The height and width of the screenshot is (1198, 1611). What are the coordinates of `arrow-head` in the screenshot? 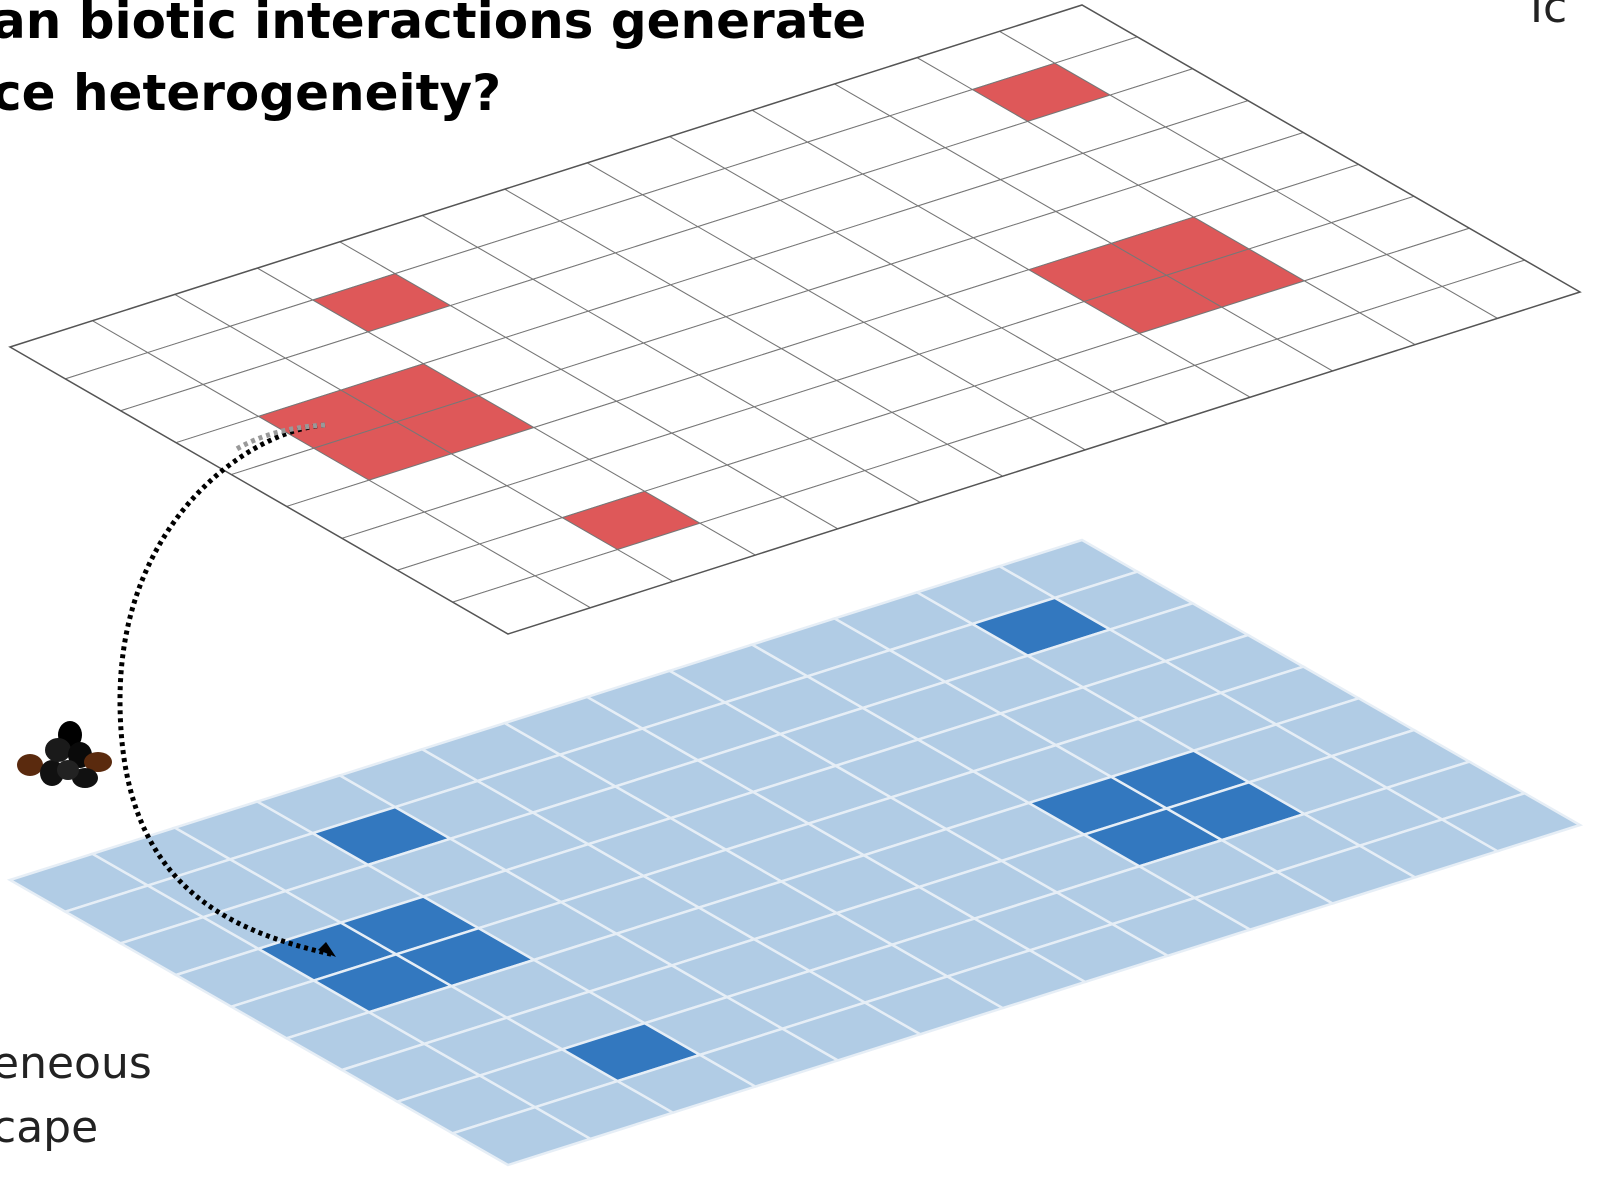 It's located at (327, 949).